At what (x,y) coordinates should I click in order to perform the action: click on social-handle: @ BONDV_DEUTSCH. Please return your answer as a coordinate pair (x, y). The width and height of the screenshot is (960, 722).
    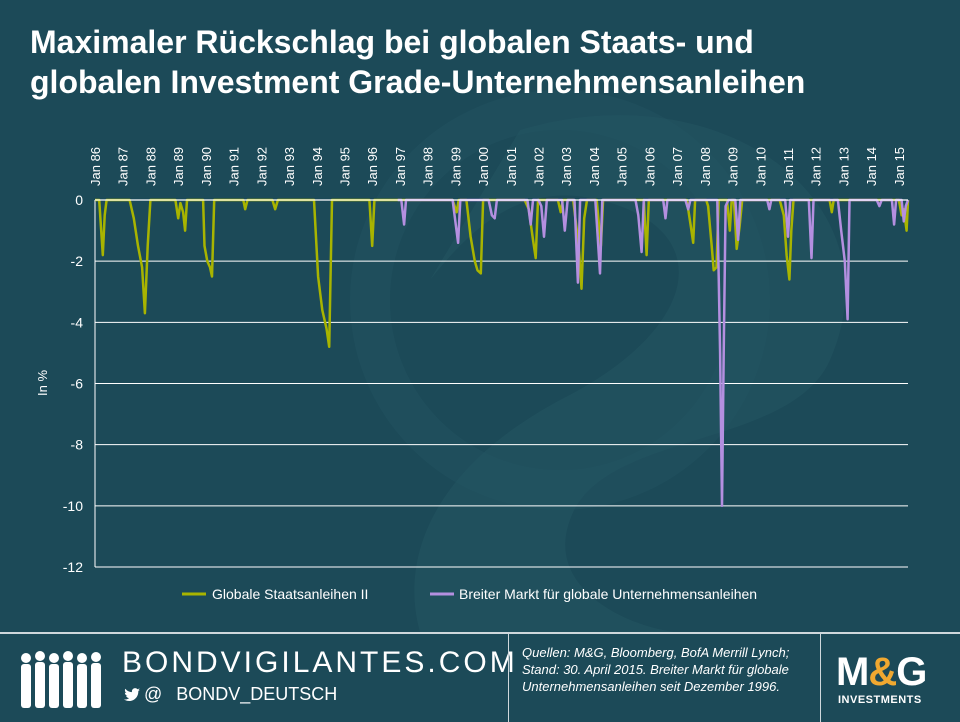
    Looking at the image, I should click on (230, 694).